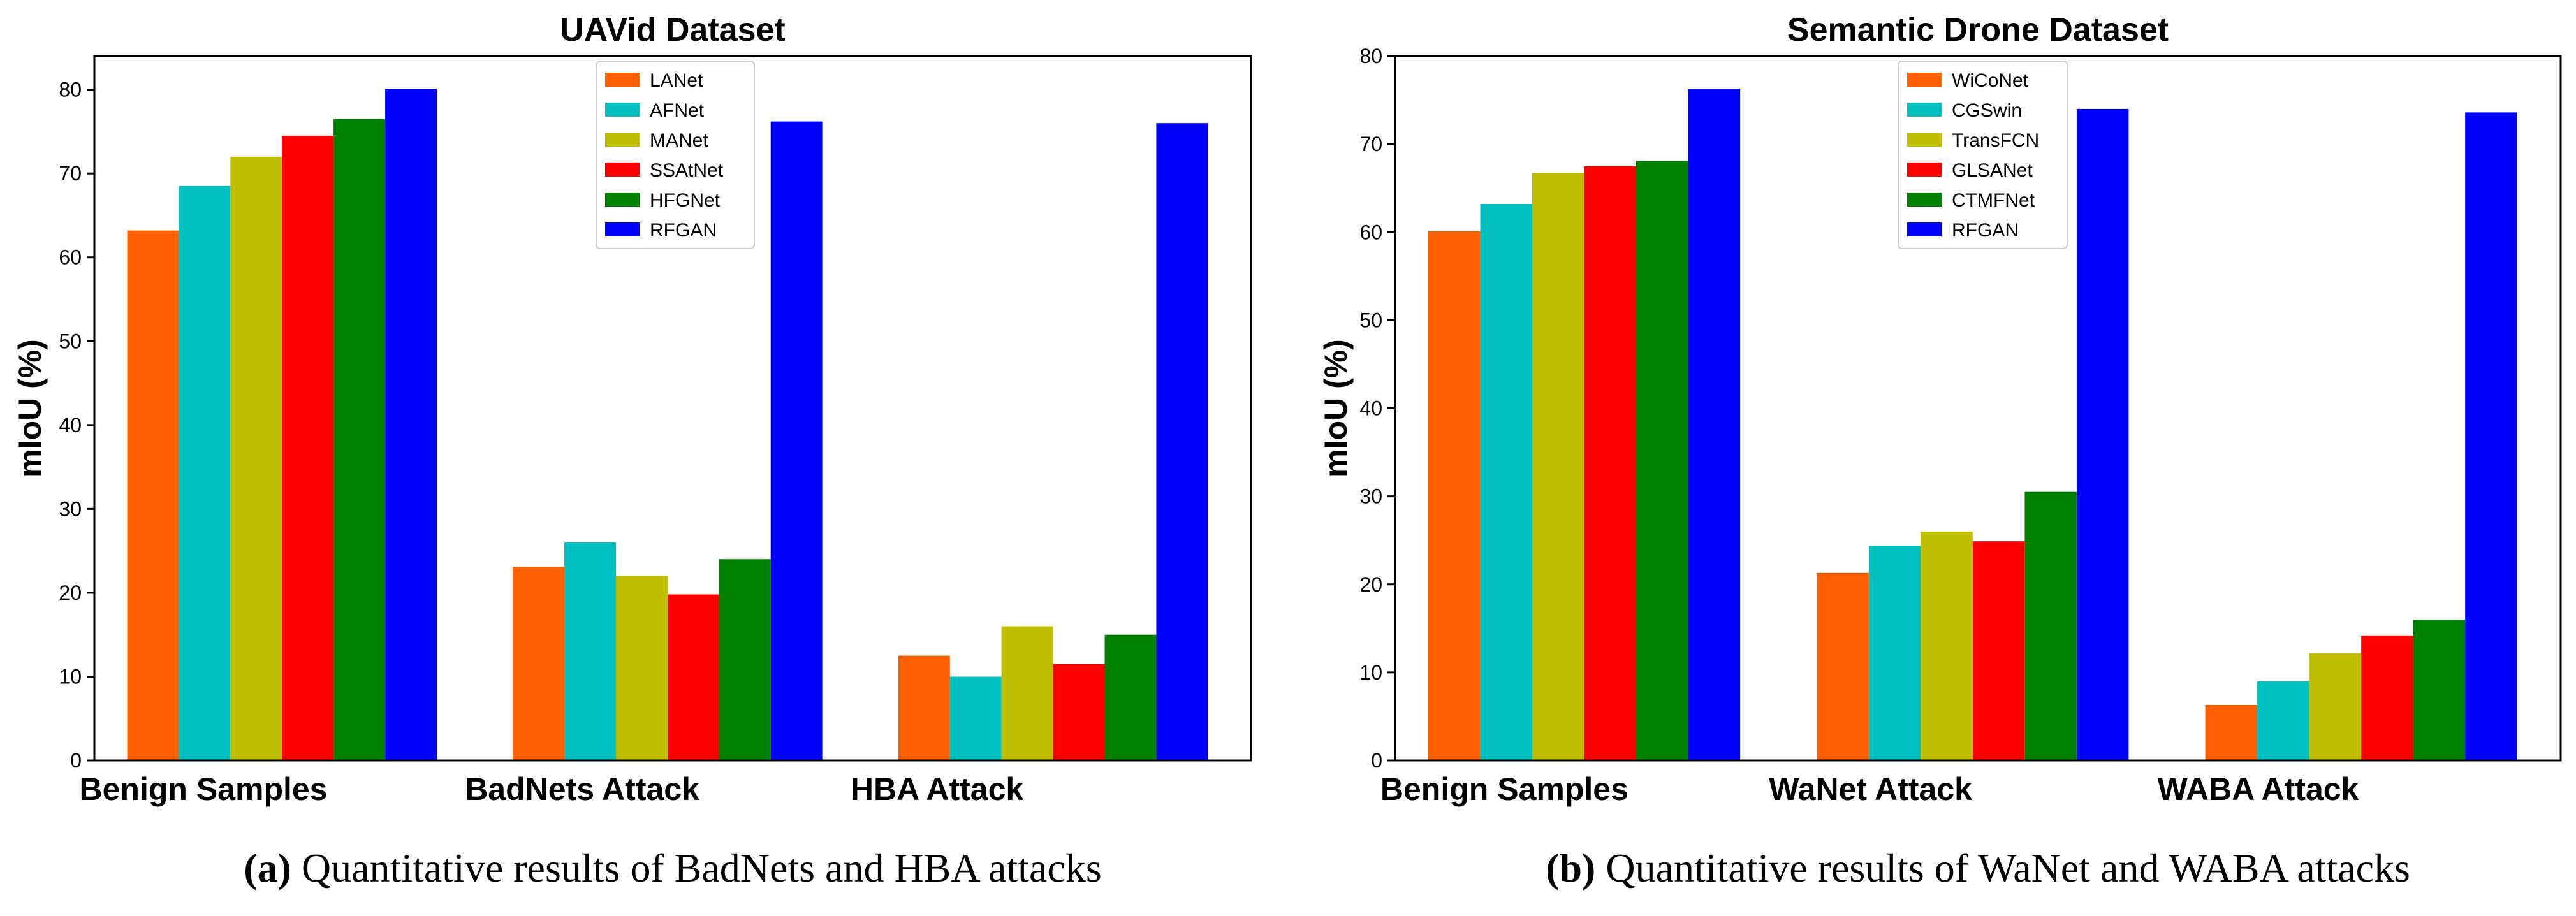 Image resolution: width=2576 pixels, height=916 pixels. Describe the element at coordinates (1870, 789) in the screenshot. I see `x-category-label: WaNet Attack` at that location.